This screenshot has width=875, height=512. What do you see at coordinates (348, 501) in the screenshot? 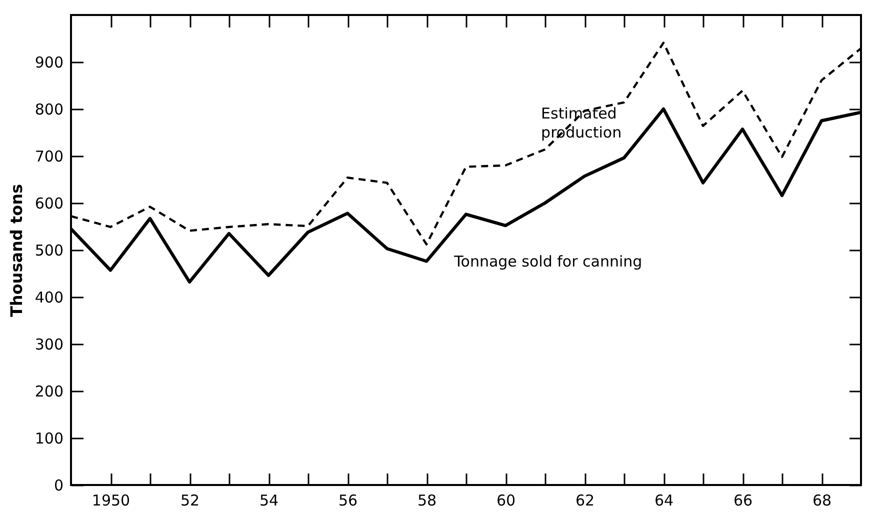
I see `x-tick-label: 56` at bounding box center [348, 501].